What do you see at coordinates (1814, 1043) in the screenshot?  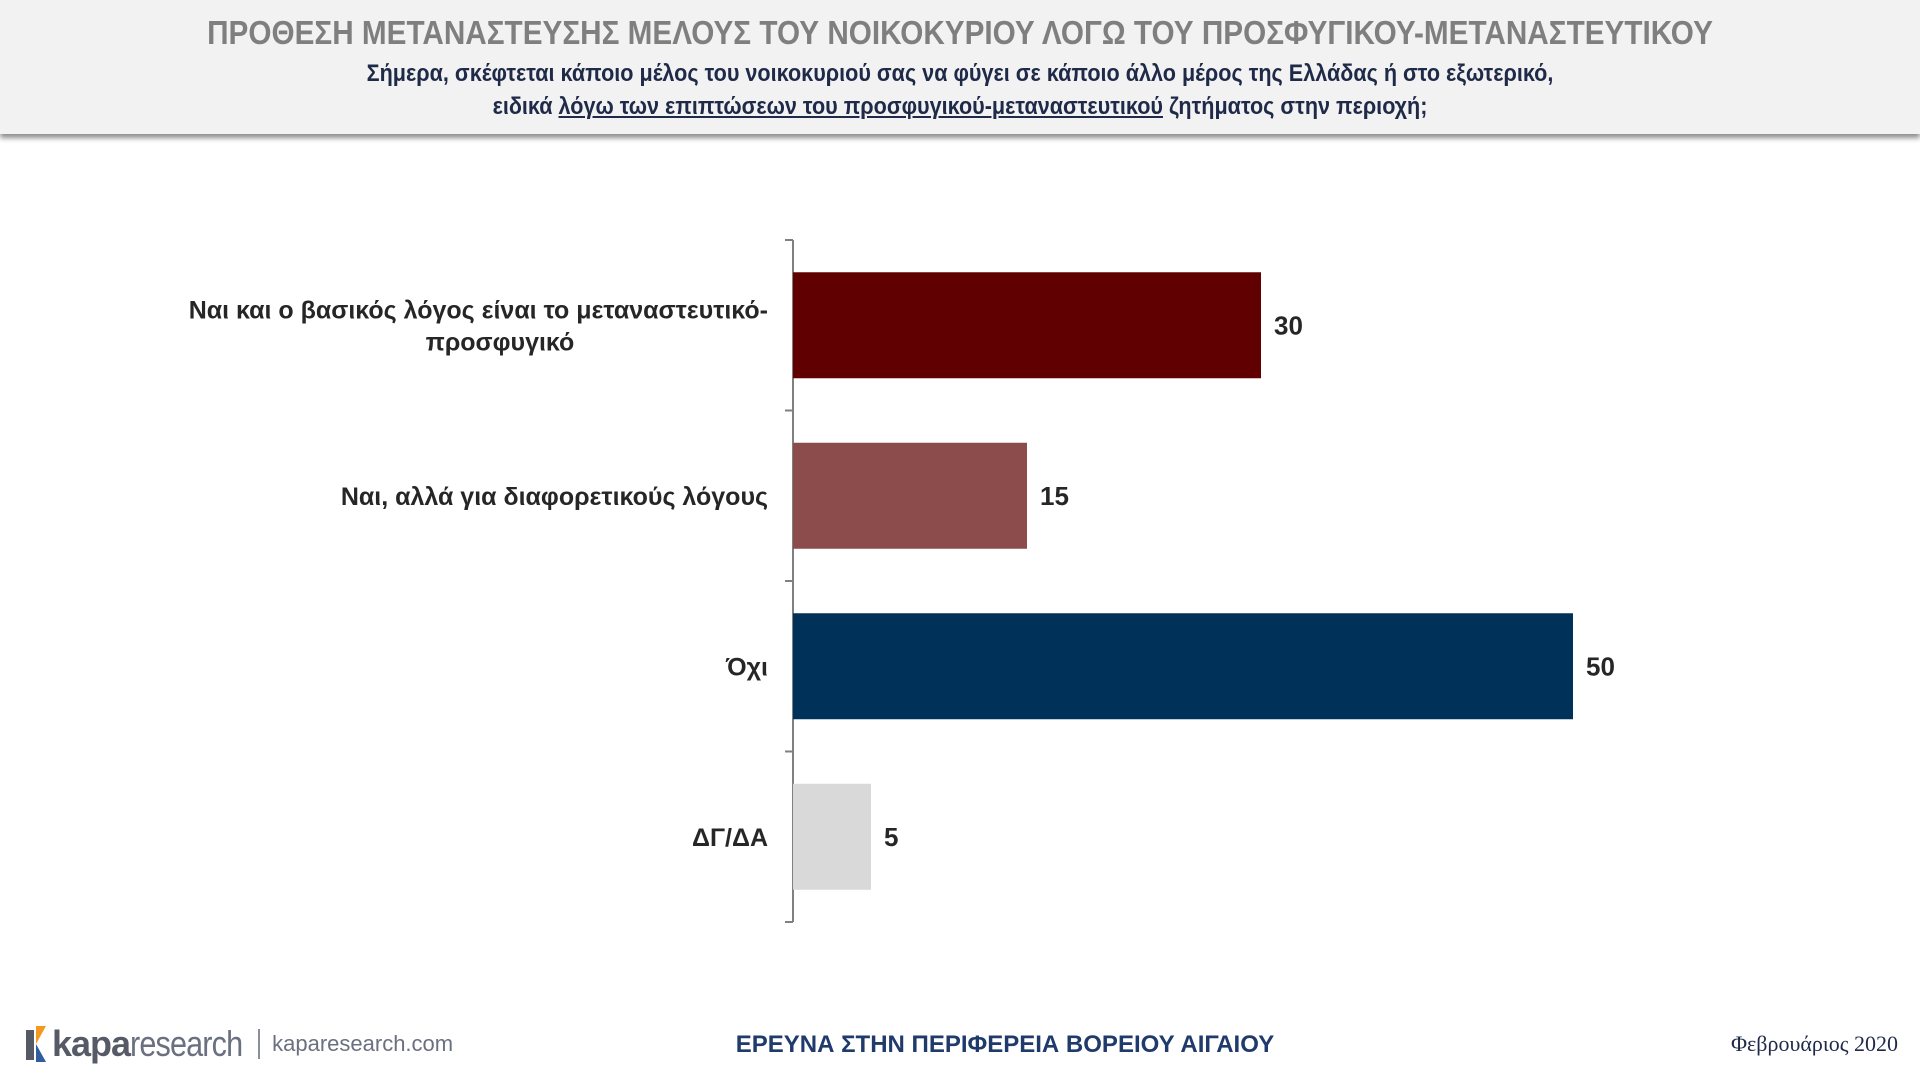 I see `survey-date: Φεβρουάριος 2020` at bounding box center [1814, 1043].